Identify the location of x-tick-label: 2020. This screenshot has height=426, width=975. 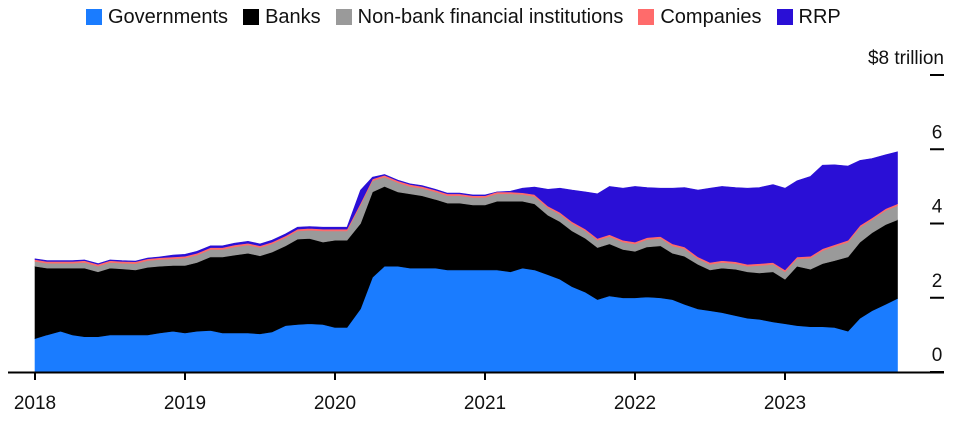
(335, 403).